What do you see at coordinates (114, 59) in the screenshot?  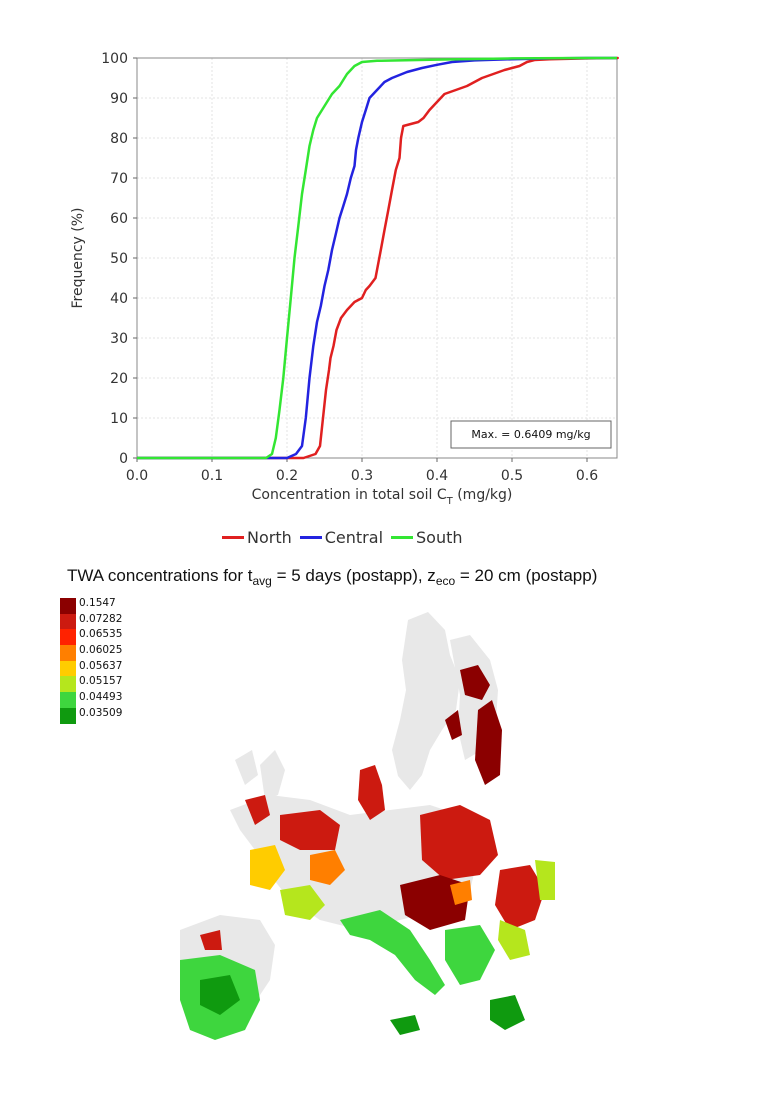 I see `y-tick-label: 100` at bounding box center [114, 59].